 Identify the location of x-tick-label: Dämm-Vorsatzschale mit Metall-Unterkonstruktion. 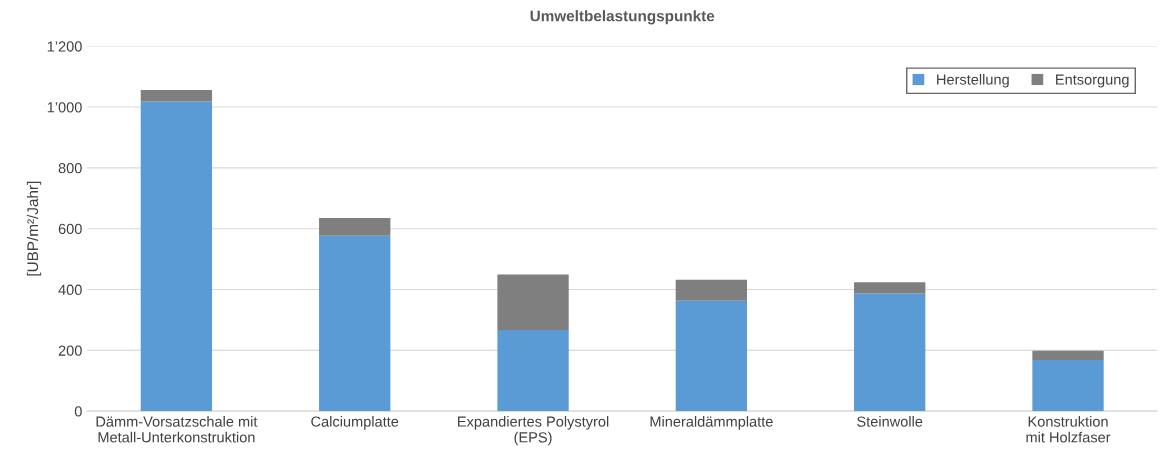
(177, 429).